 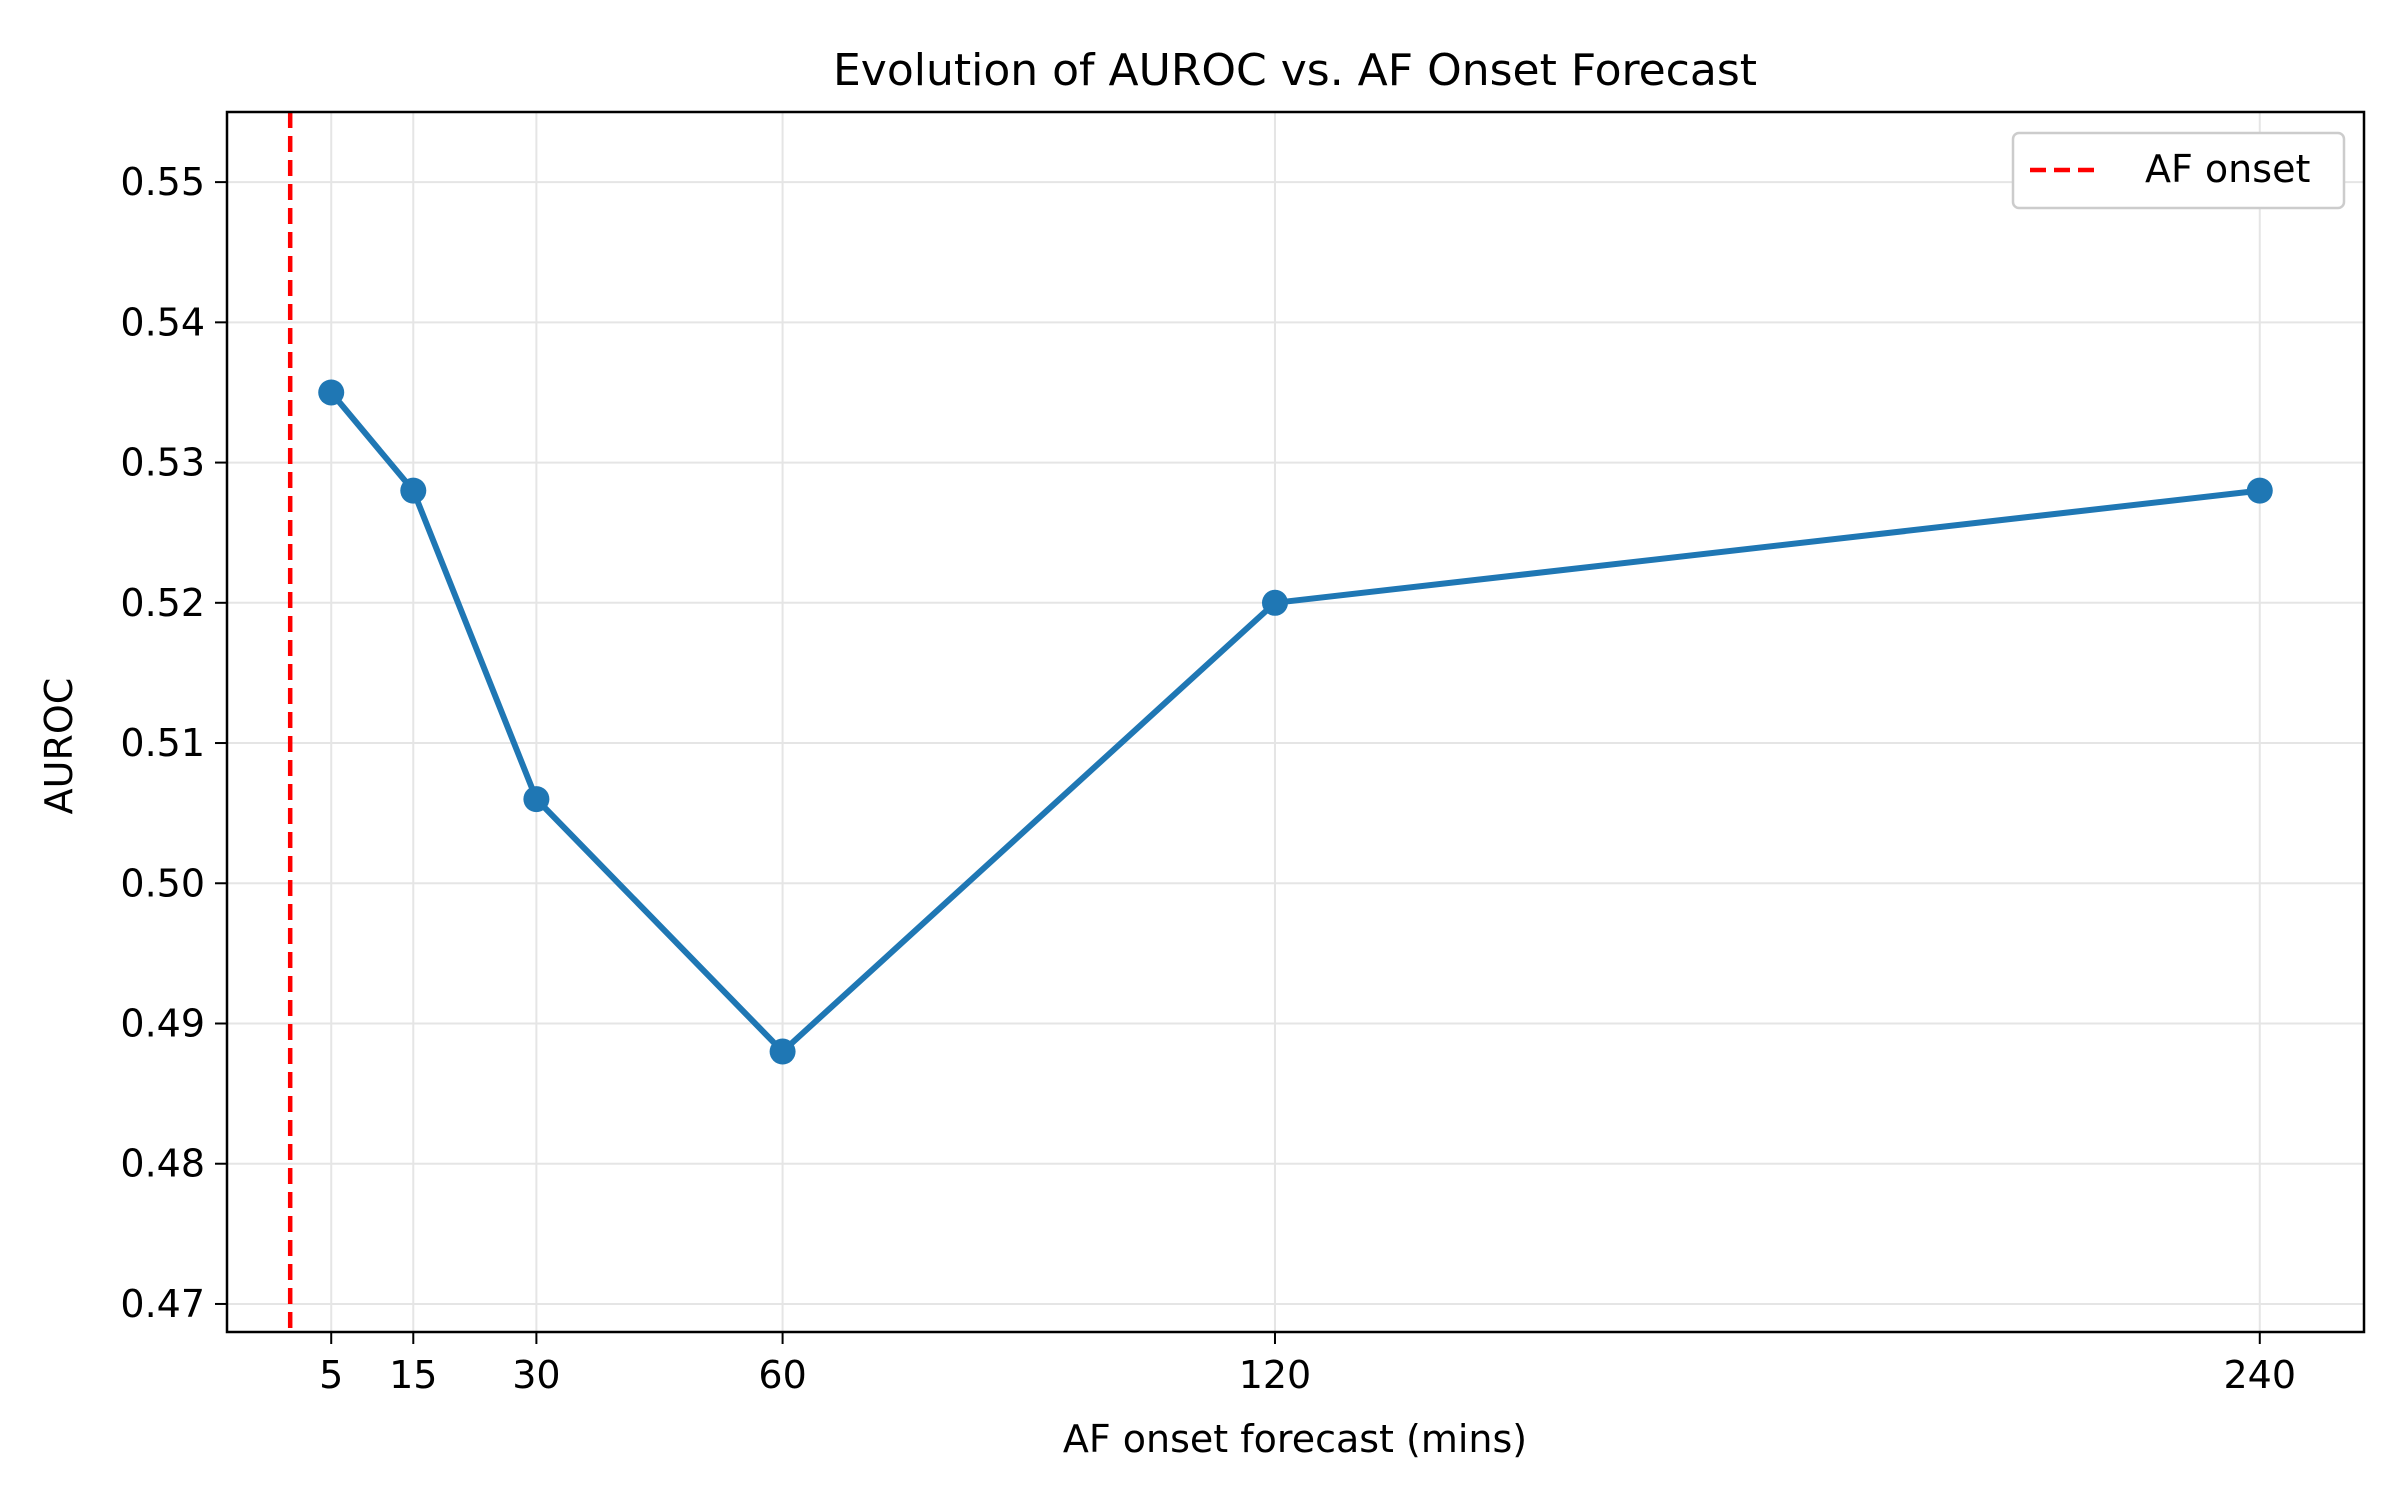 I want to click on legend-label-af-onset: AF onset, so click(x=2227, y=169).